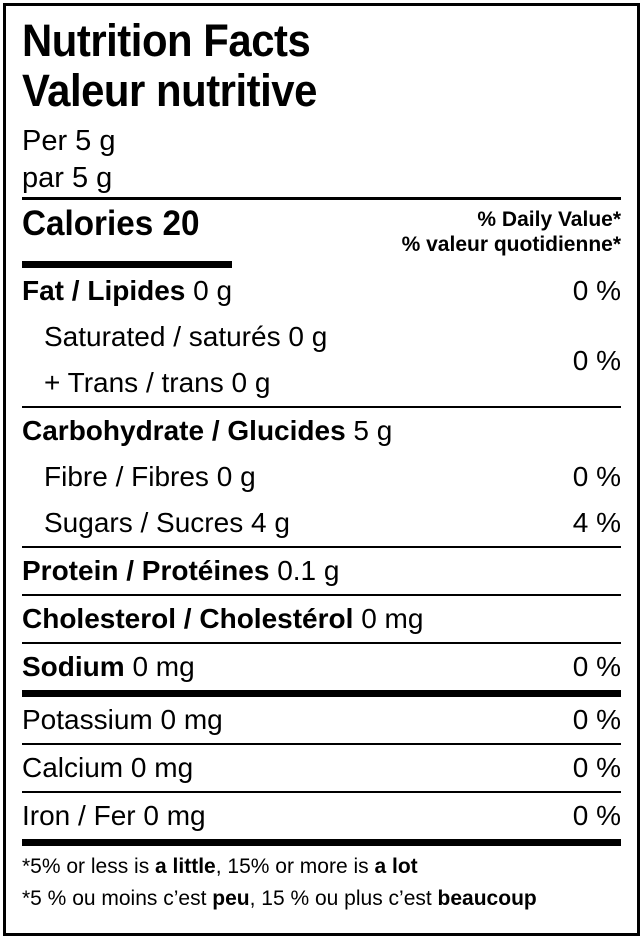 The width and height of the screenshot is (643, 939). I want to click on divider-thick-footnote, so click(321, 842).